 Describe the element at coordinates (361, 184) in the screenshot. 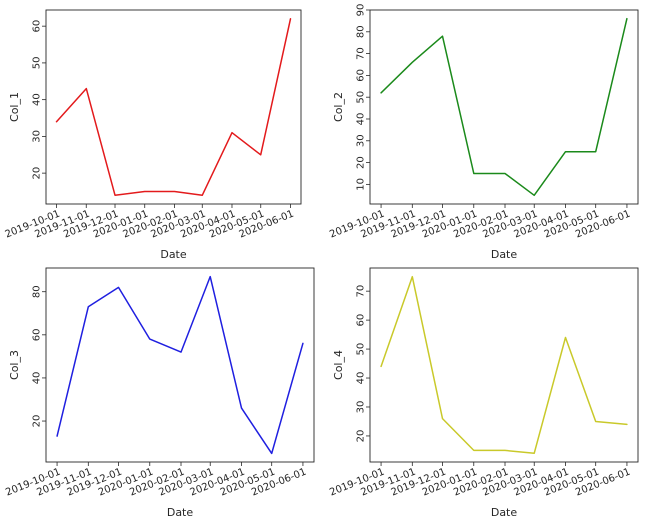

I see `y-tick-label: 10` at that location.